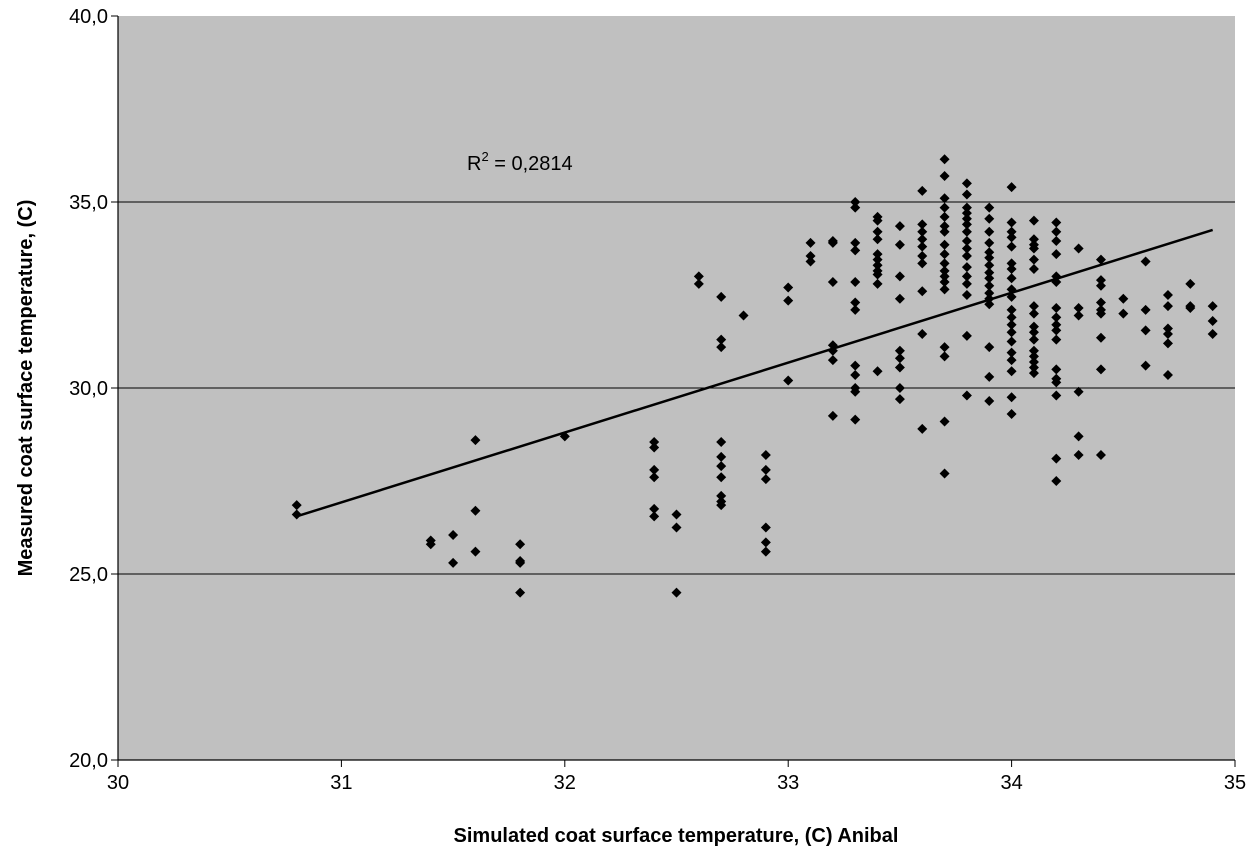 Image resolution: width=1260 pixels, height=855 pixels. Describe the element at coordinates (520, 162) in the screenshot. I see `r-squared-annotation: R2 = 0,2814` at that location.